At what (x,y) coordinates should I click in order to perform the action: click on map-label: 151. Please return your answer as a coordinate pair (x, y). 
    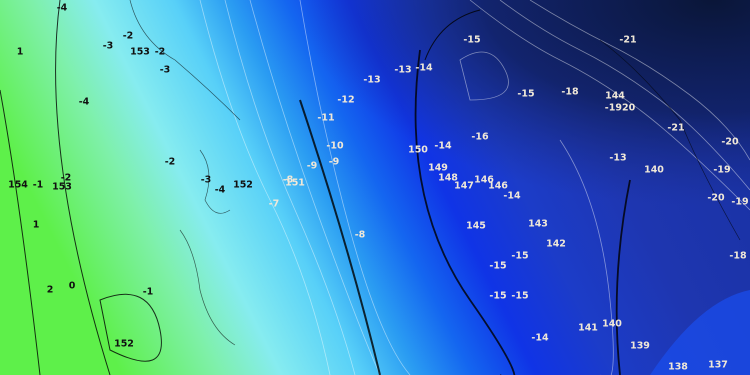
    Looking at the image, I should click on (295, 183).